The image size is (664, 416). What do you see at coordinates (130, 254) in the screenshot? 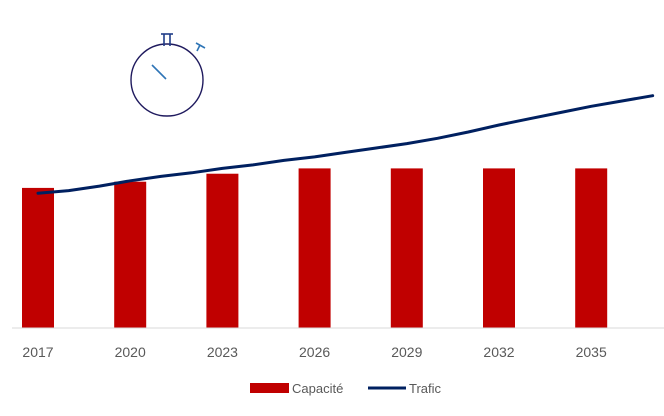
I see `bar-capacite-2020` at bounding box center [130, 254].